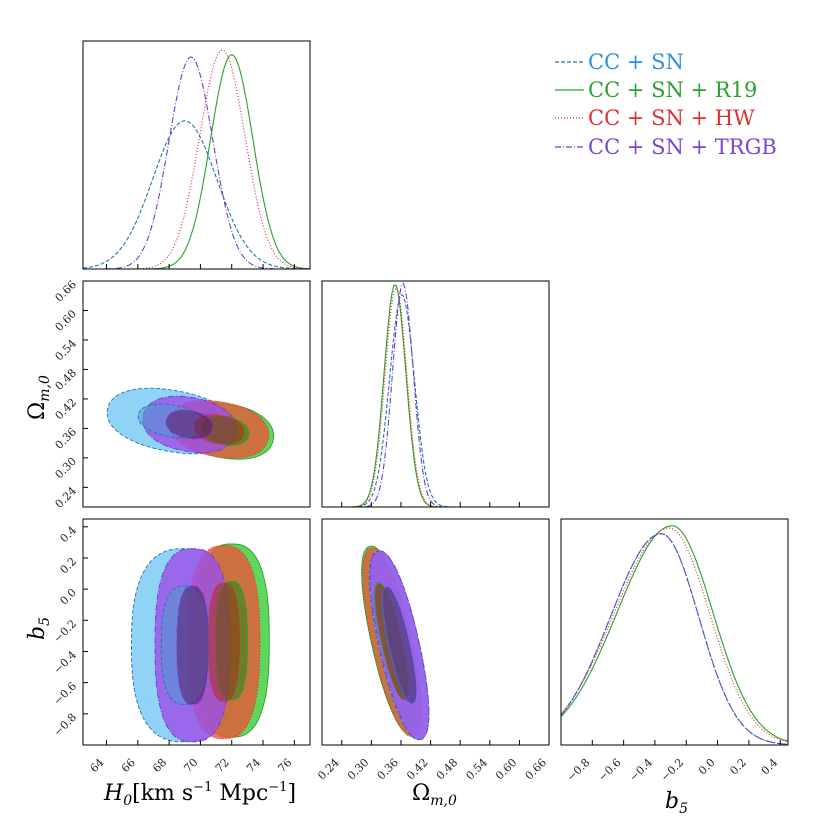 The height and width of the screenshot is (830, 830). I want to click on y-tick-label: 0.24, so click(66, 497).